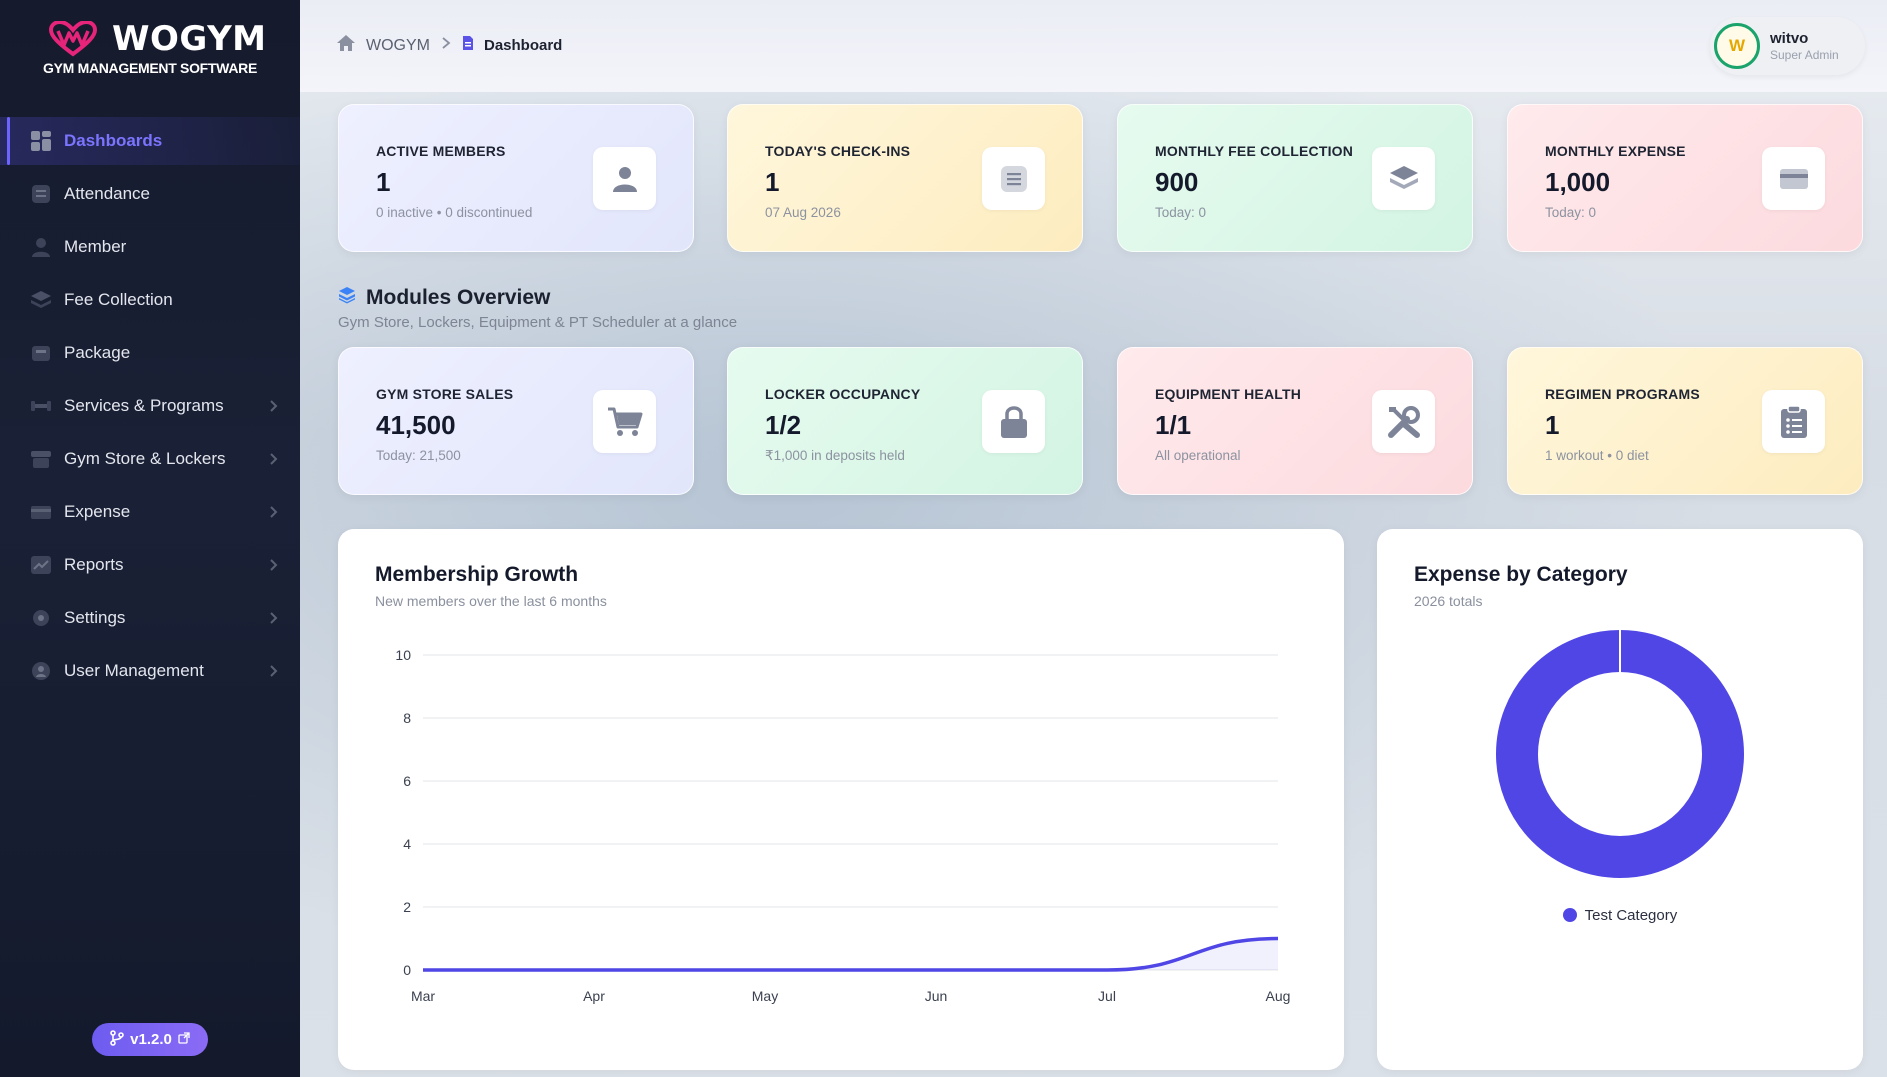 The width and height of the screenshot is (1887, 1077). Describe the element at coordinates (1631, 915) in the screenshot. I see `legend-label: Test Category` at that location.